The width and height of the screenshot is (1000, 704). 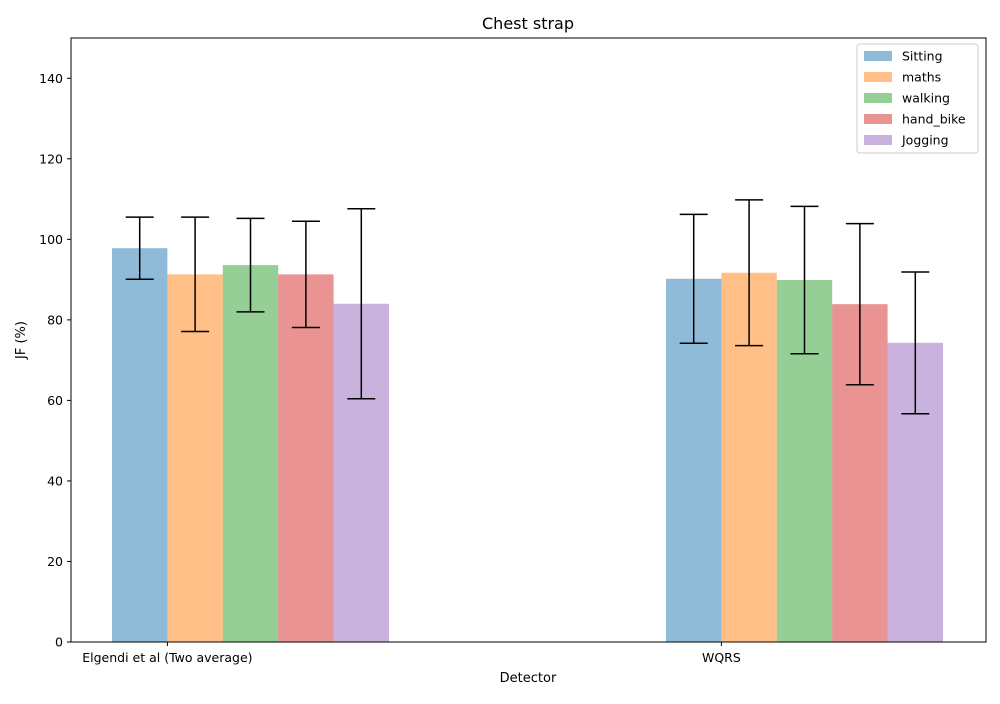 What do you see at coordinates (925, 140) in the screenshot?
I see `legend-label: Jogging` at bounding box center [925, 140].